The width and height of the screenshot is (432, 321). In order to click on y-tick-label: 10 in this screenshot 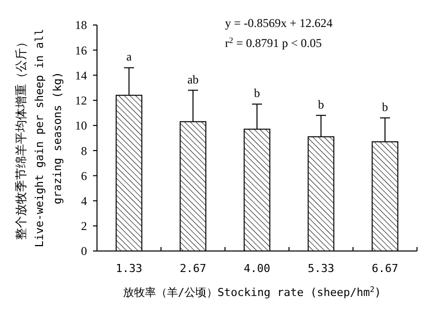, I will do `click(81, 125)`.